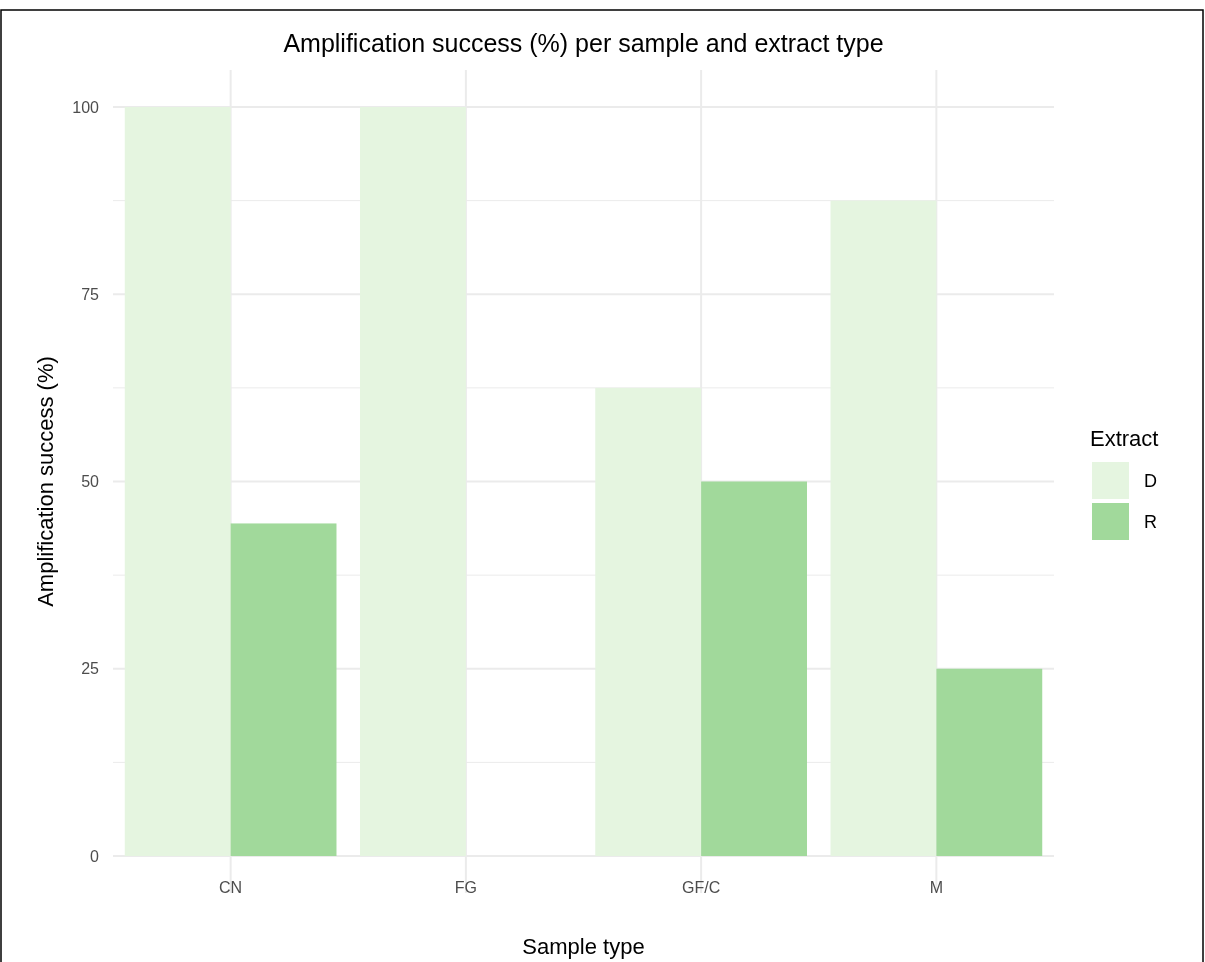  Describe the element at coordinates (1150, 481) in the screenshot. I see `legend-label: D` at that location.